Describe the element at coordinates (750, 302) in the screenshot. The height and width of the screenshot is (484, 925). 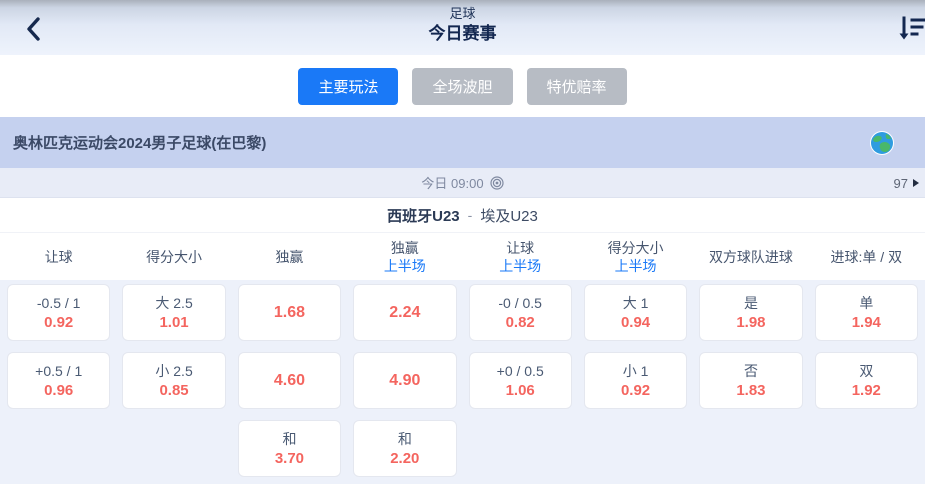
I see `odds-label: 是` at that location.